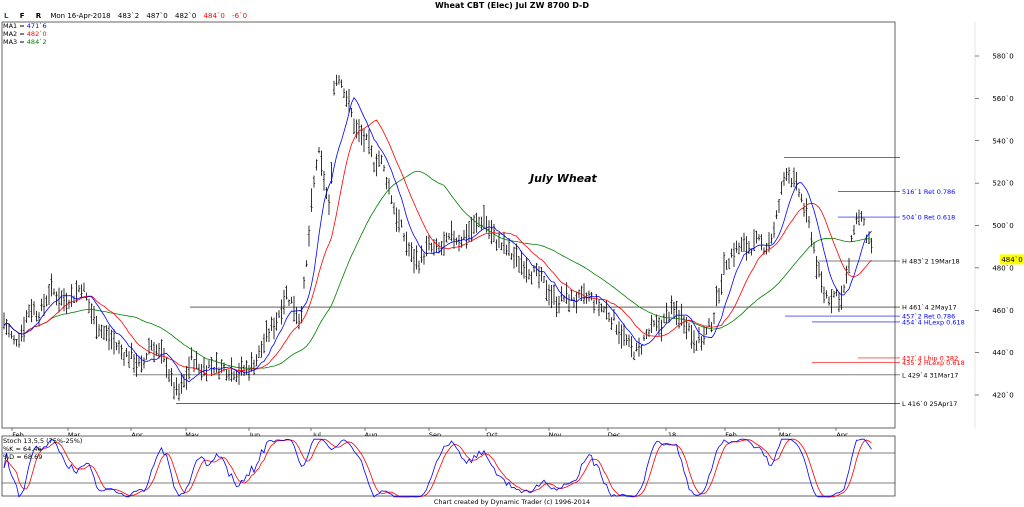  What do you see at coordinates (1002, 184) in the screenshot?
I see `price-tick-label: 520`0` at bounding box center [1002, 184].